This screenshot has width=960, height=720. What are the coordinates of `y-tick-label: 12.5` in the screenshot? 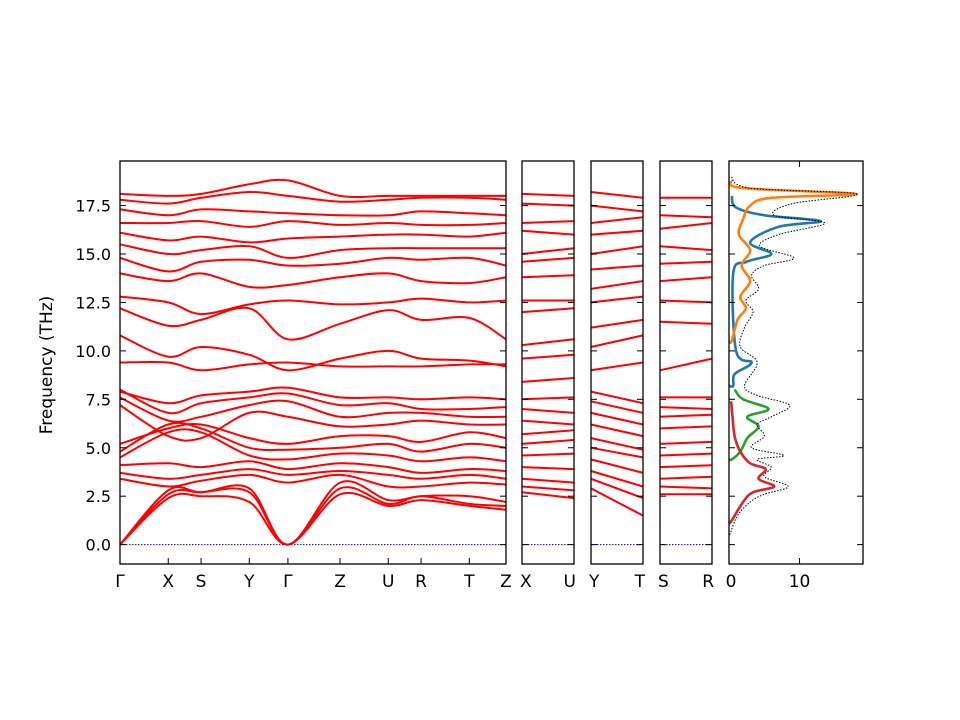 It's located at (93, 302).